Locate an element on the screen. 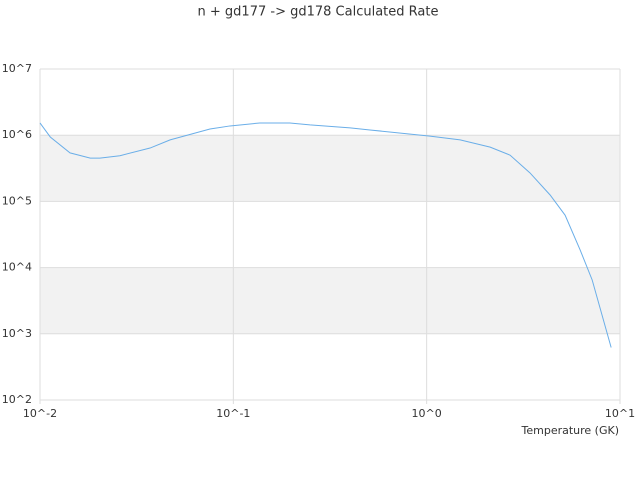  y-tick-label: 10^5 is located at coordinates (17, 200).